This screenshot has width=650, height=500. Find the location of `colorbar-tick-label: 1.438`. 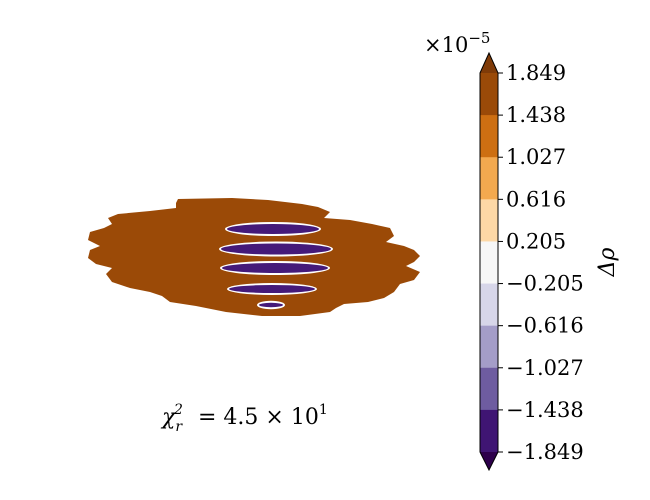

colorbar-tick-label: 1.438 is located at coordinates (536, 115).